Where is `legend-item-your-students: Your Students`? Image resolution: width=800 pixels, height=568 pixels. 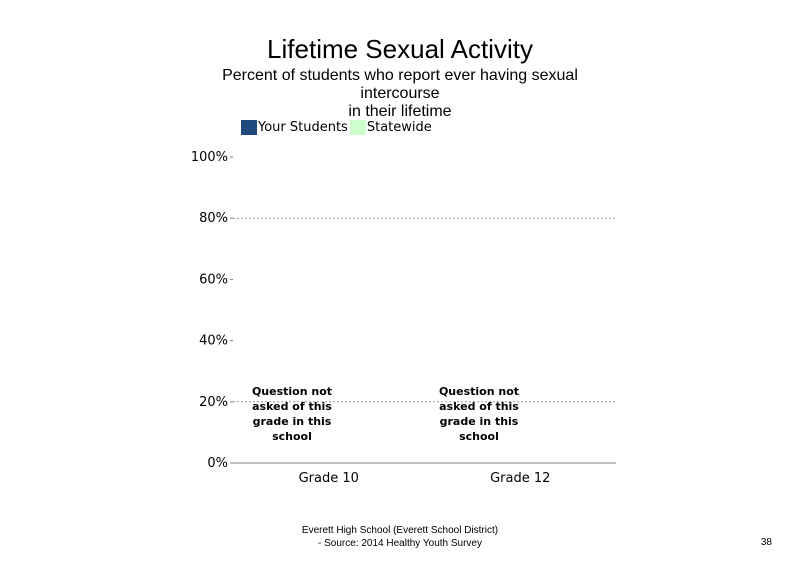 legend-item-your-students: Your Students is located at coordinates (295, 127).